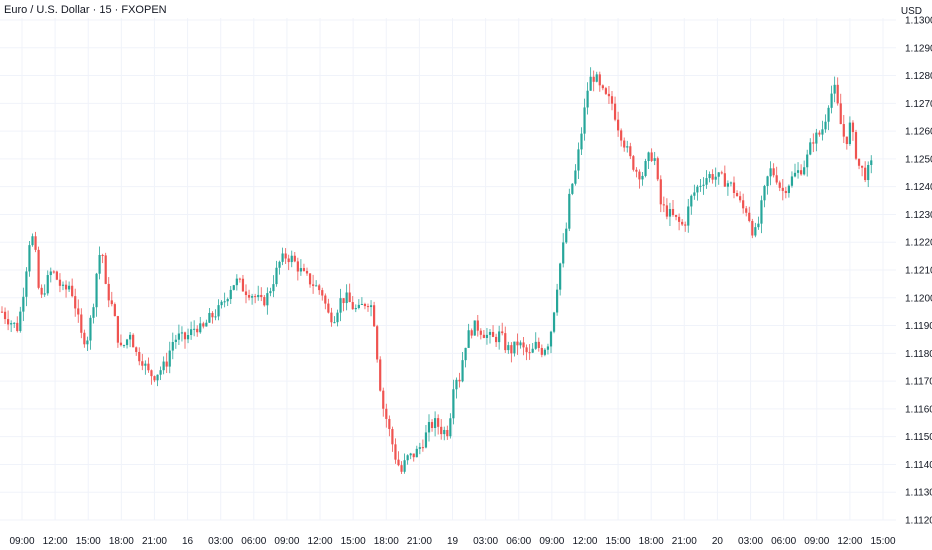 The image size is (932, 550). Describe the element at coordinates (918, 326) in the screenshot. I see `y-tick-label: 1.11900` at that location.